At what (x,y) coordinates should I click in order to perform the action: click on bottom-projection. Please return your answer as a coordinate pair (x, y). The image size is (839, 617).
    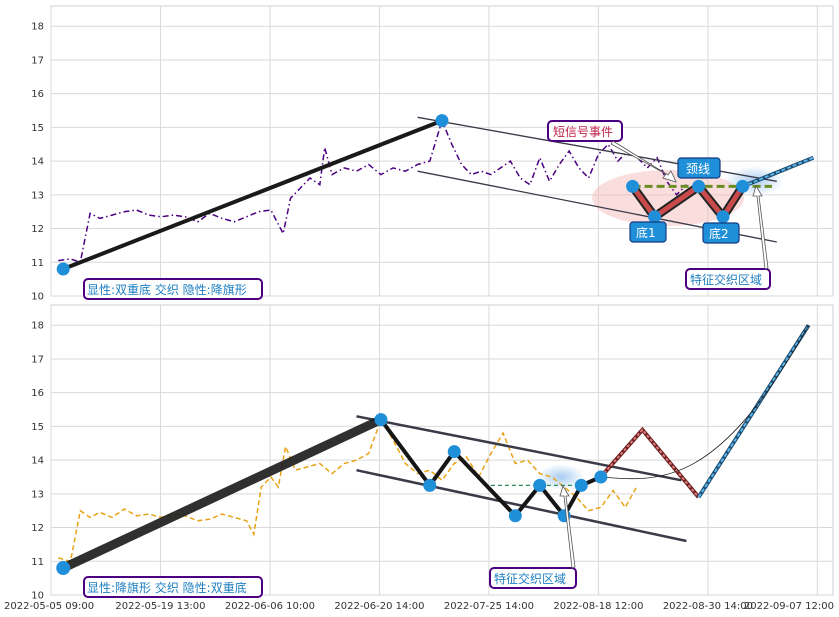
    Looking at the image, I should click on (705, 411).